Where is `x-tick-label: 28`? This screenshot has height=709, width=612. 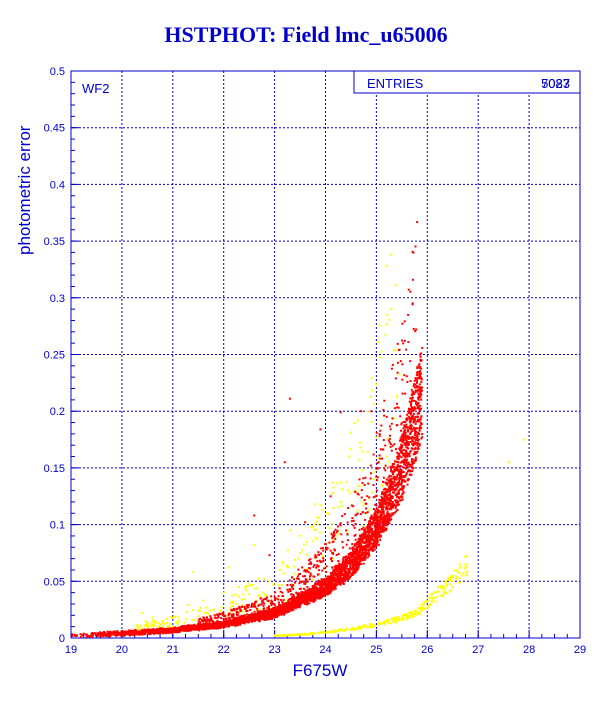
x-tick-label: 28 is located at coordinates (529, 650).